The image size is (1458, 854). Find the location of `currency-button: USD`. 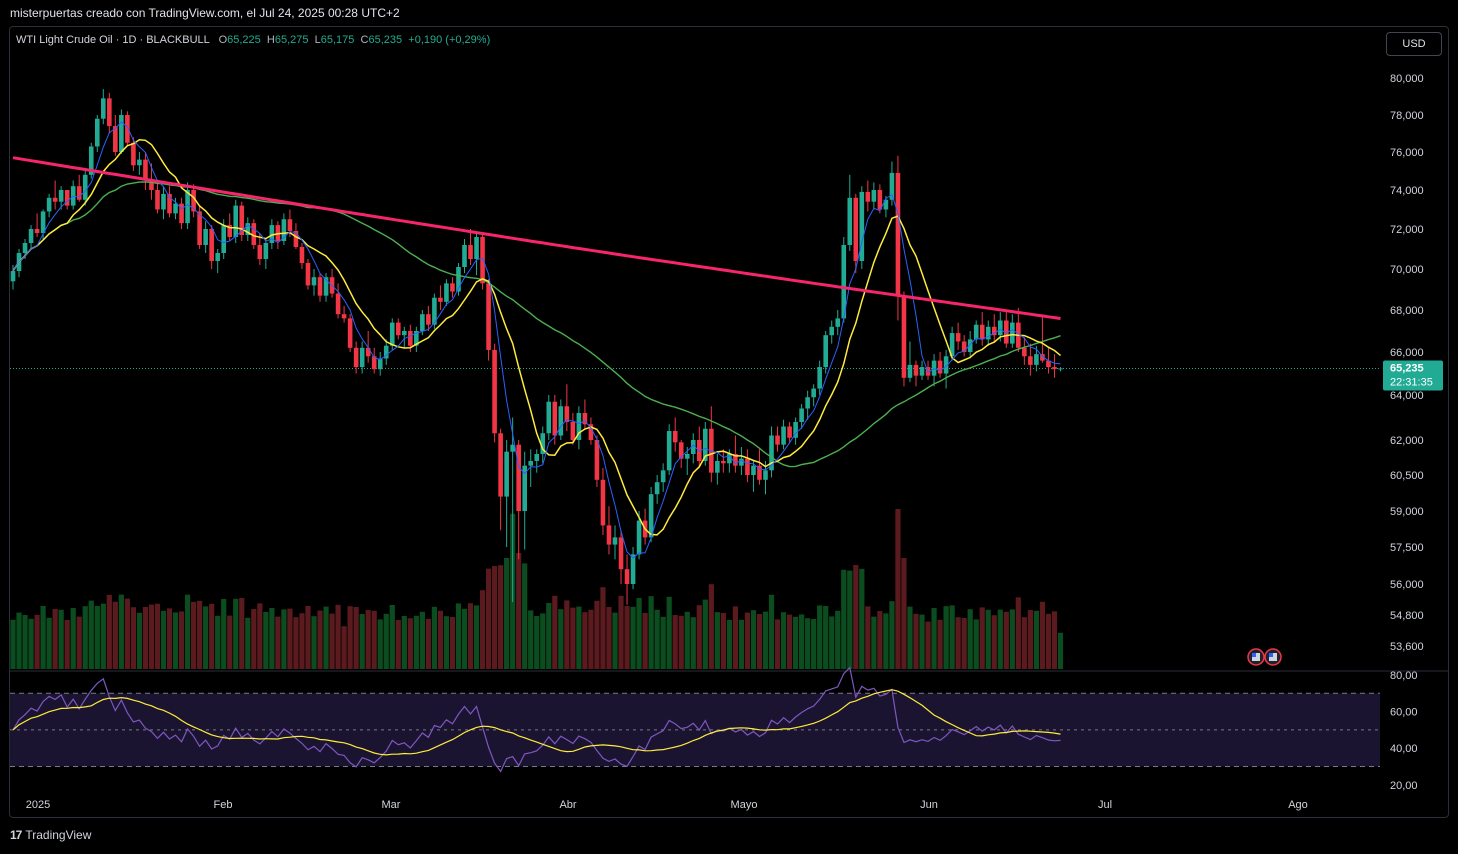

currency-button: USD is located at coordinates (1414, 44).